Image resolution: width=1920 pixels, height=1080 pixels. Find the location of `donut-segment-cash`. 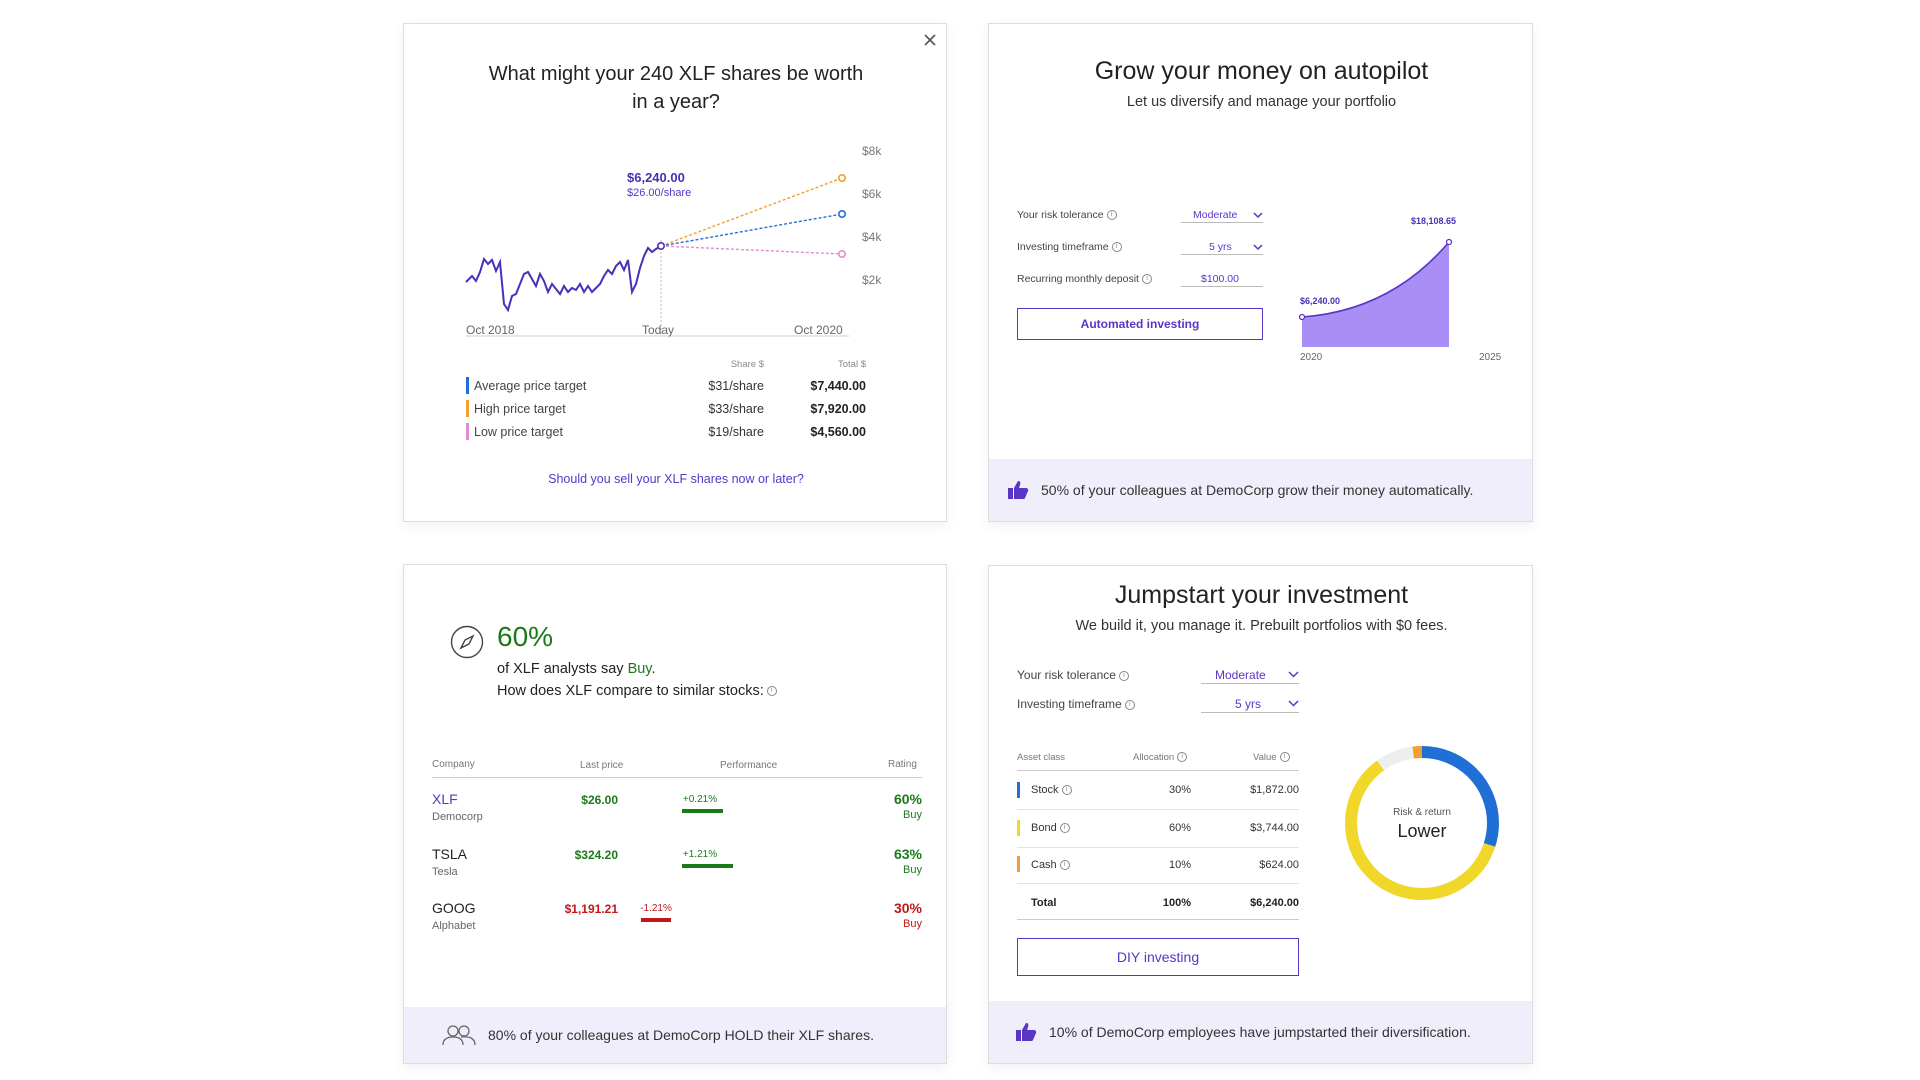

donut-segment-cash is located at coordinates (1422, 823).